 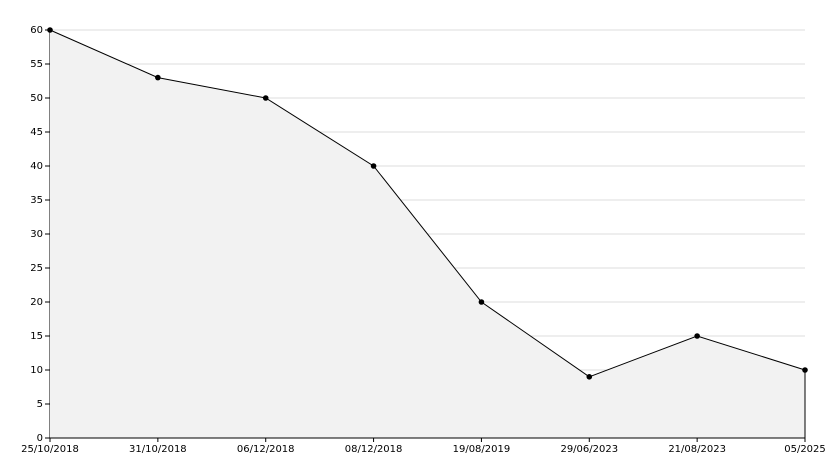 I want to click on y-tick-label: 25, so click(x=36, y=268).